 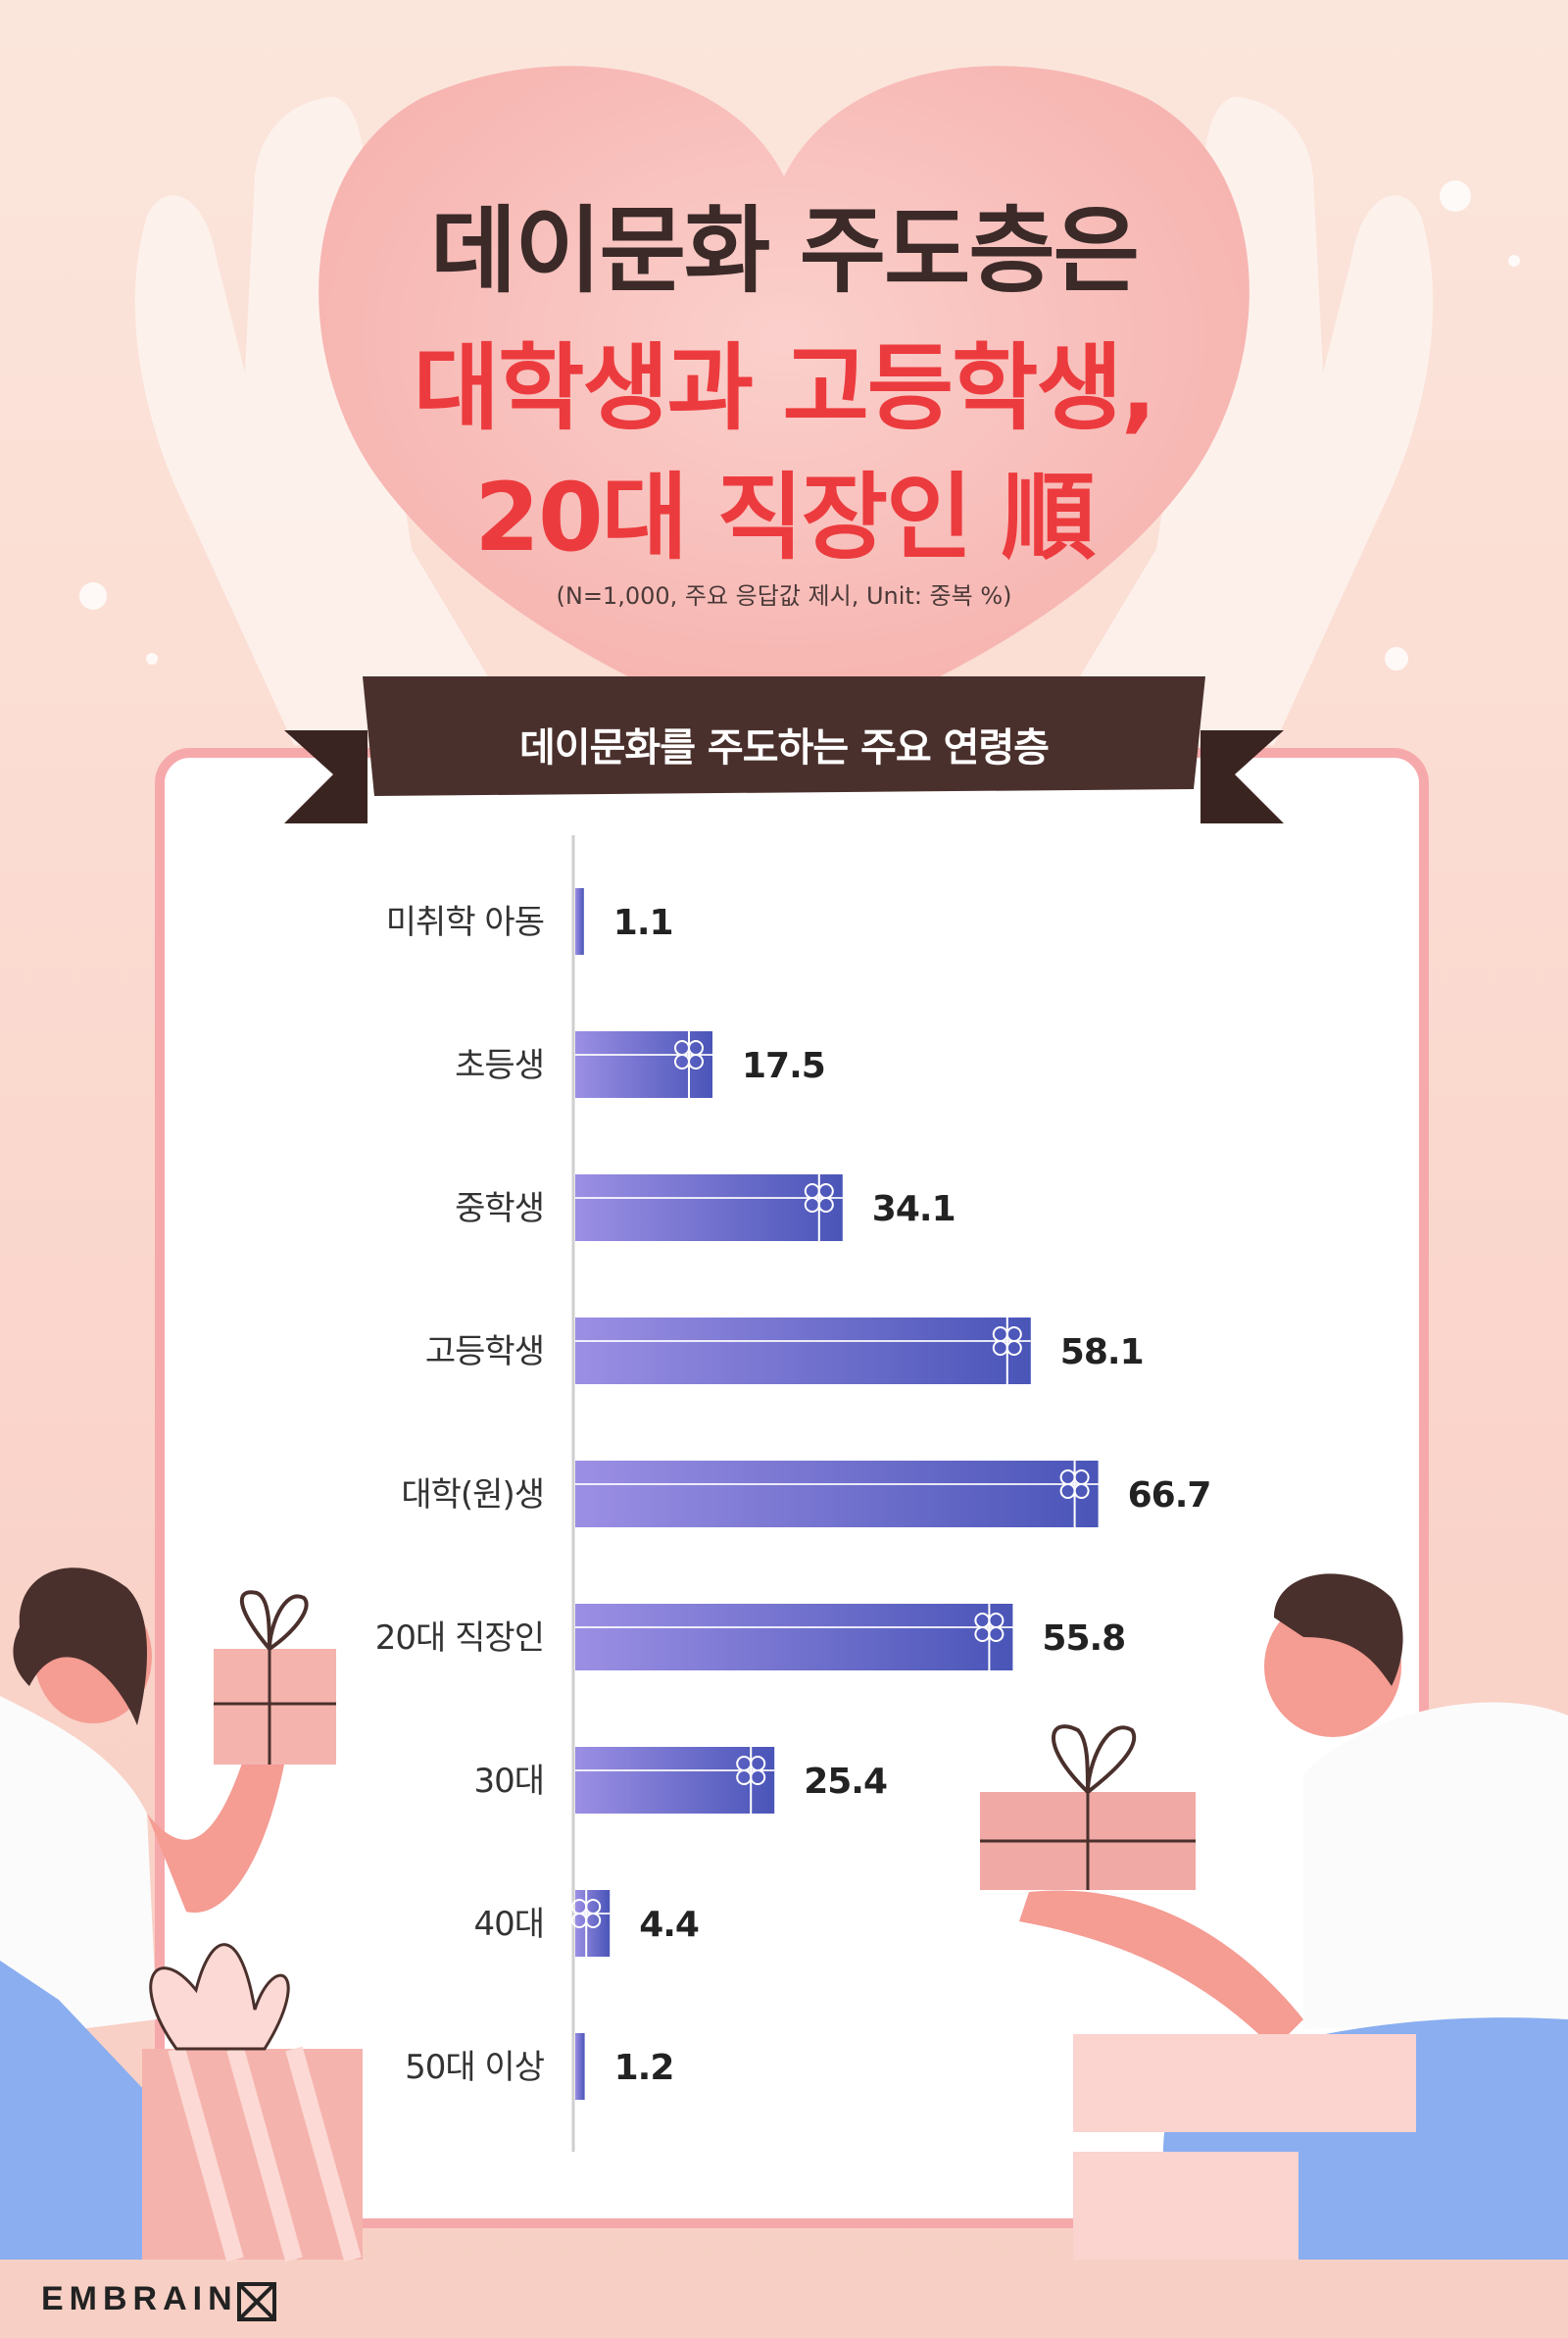 What do you see at coordinates (508, 1781) in the screenshot?
I see `category-label: 30대` at bounding box center [508, 1781].